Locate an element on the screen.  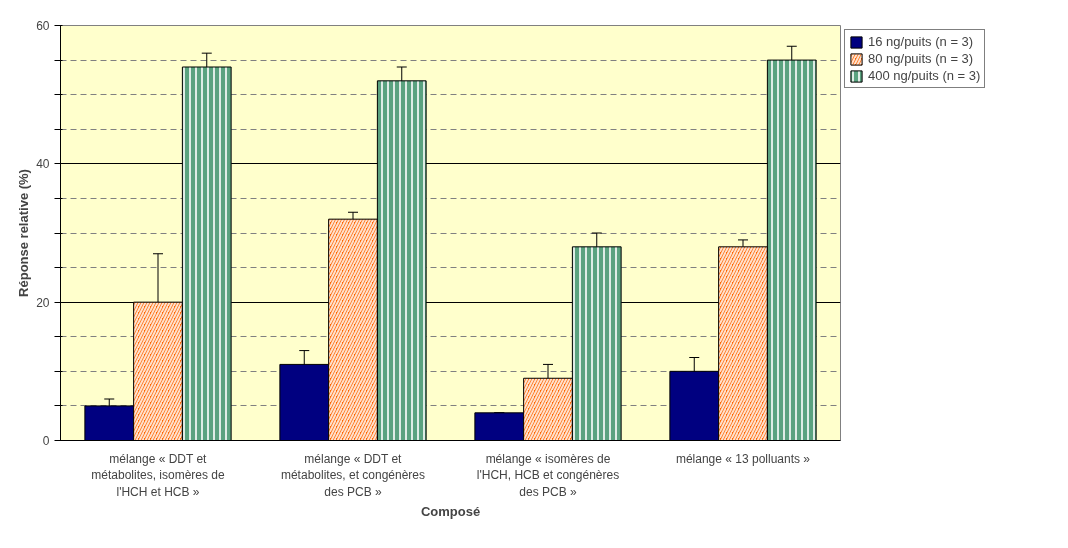
y-tick-label: 0 is located at coordinates (46, 441).